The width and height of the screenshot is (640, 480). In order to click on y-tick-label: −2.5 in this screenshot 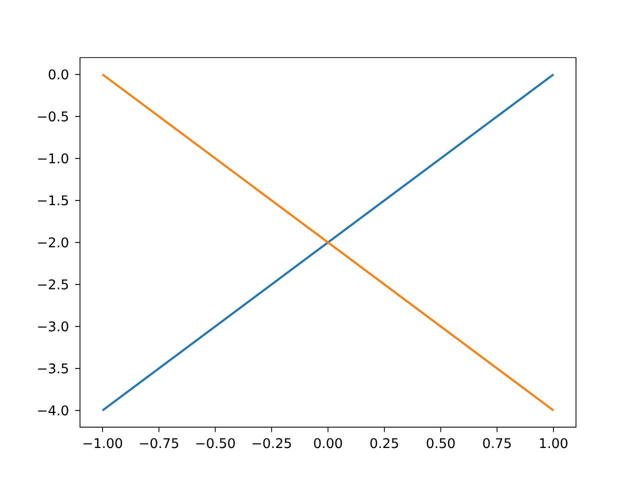, I will do `click(53, 284)`.